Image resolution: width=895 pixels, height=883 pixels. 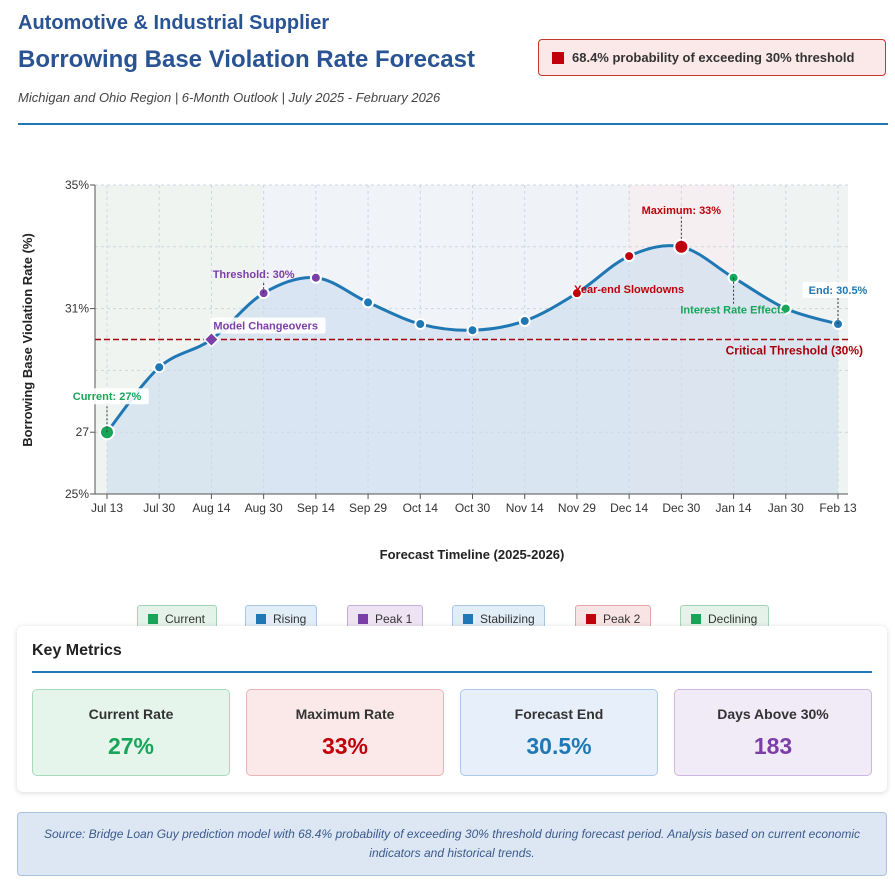 What do you see at coordinates (525, 508) in the screenshot?
I see `x-tick-label: Nov 14` at bounding box center [525, 508].